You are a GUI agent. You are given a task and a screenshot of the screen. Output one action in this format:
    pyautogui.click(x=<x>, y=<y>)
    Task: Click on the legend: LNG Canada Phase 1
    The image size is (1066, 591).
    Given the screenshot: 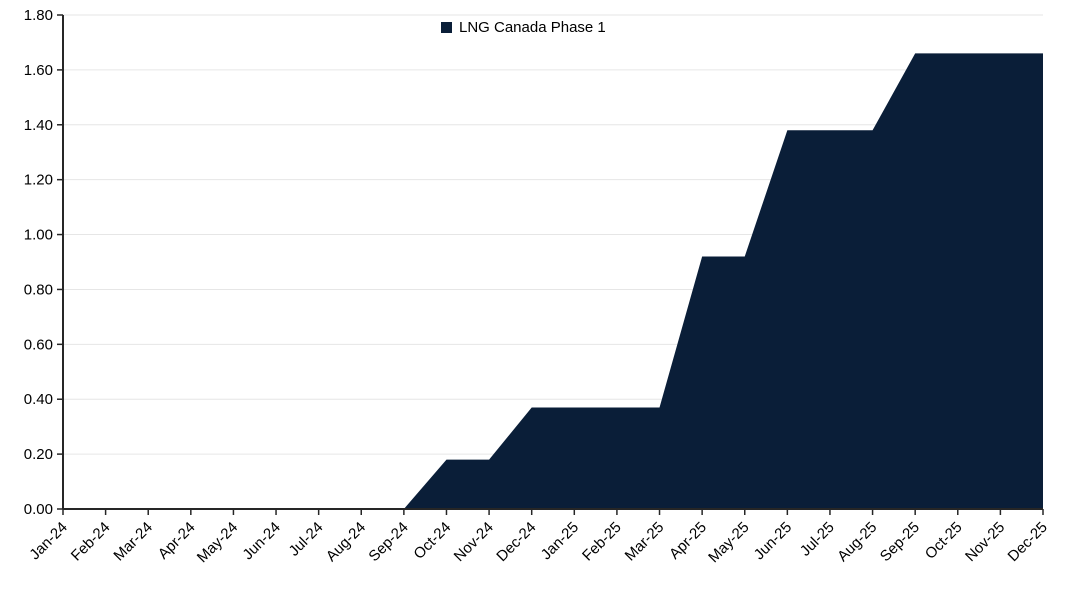 What is the action you would take?
    pyautogui.click(x=523, y=27)
    